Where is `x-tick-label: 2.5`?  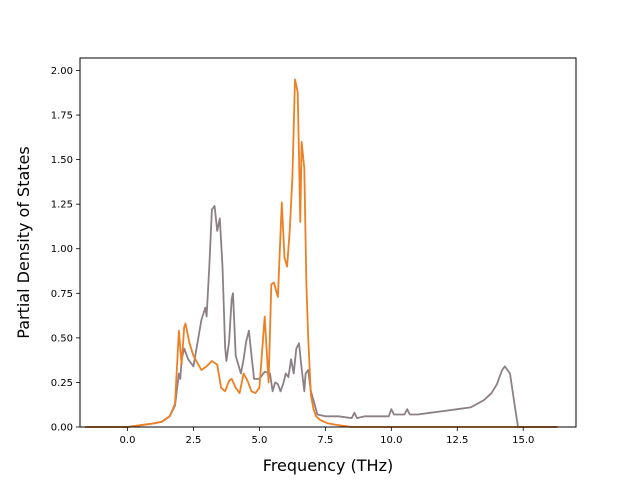
x-tick-label: 2.5 is located at coordinates (193, 440).